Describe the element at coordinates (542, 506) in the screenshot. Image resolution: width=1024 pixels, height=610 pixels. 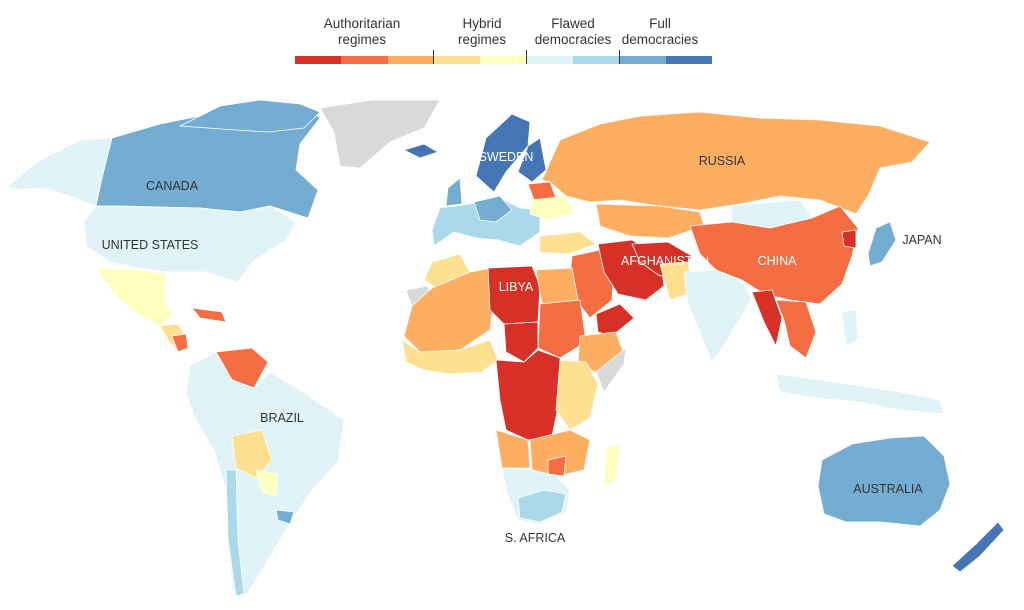
I see `country-south-africa` at that location.